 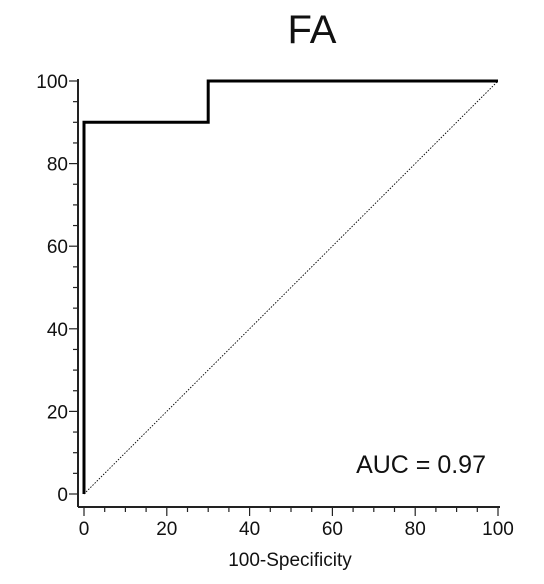 What do you see at coordinates (290, 560) in the screenshot?
I see `x-axis-label: 100-Specificity` at bounding box center [290, 560].